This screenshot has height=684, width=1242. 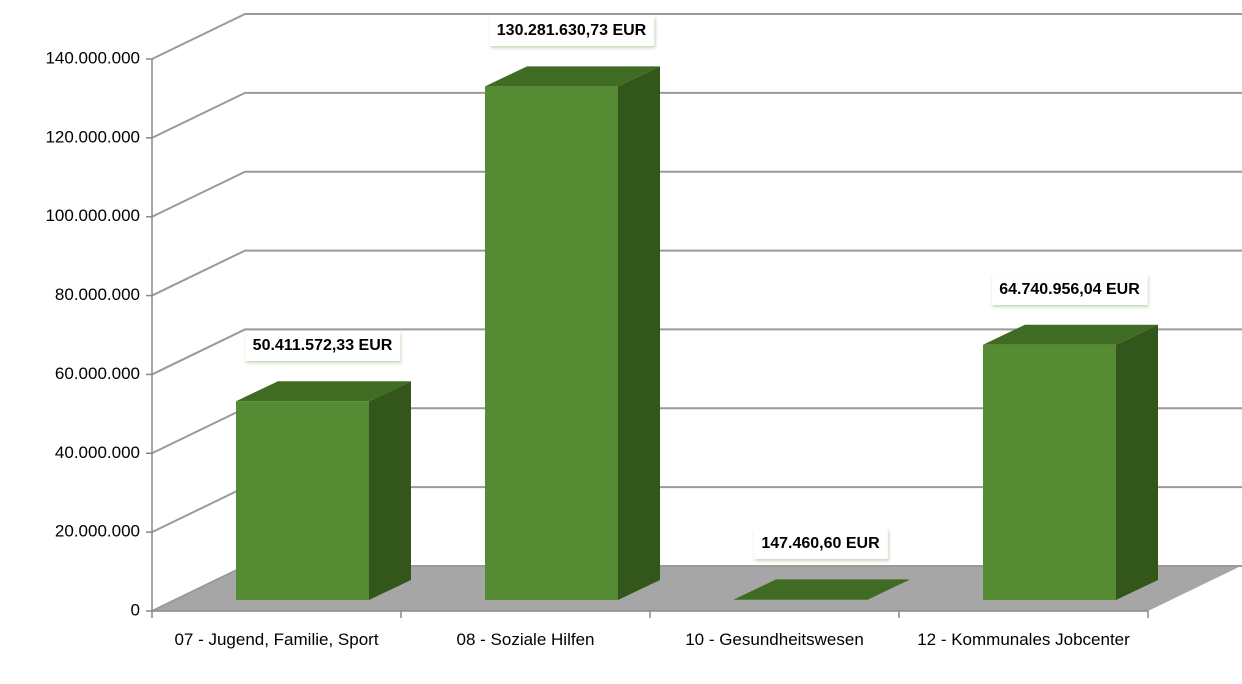 I want to click on value-label: 50.411.572,33 EUR, so click(x=322, y=346).